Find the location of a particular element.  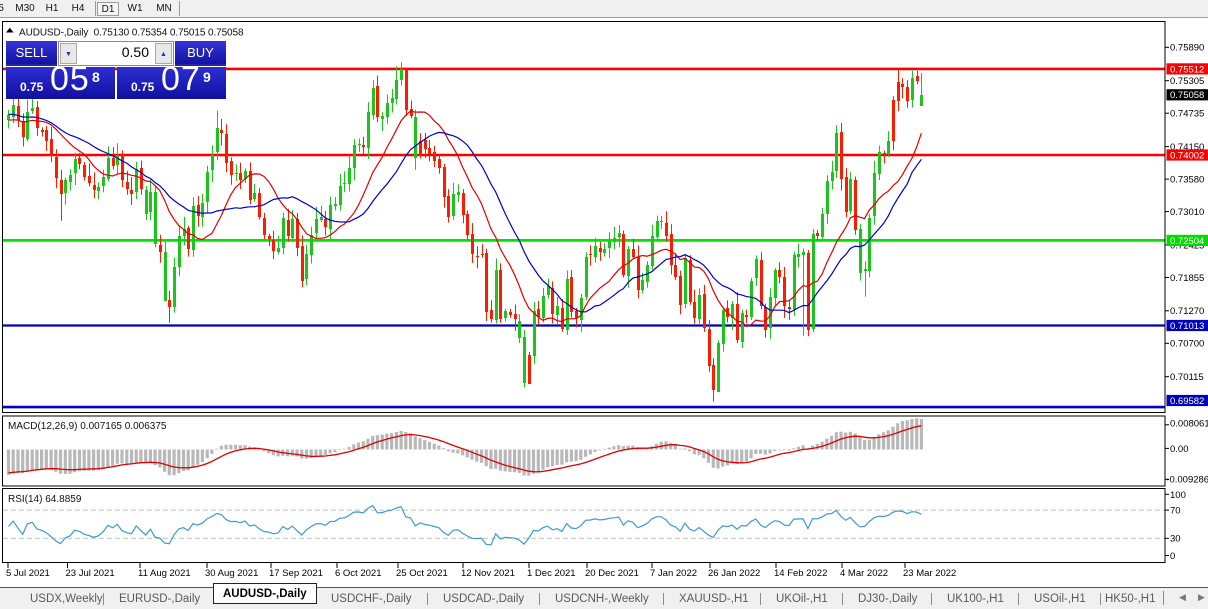

svg-text: 0.70115 is located at coordinates (1187, 377).